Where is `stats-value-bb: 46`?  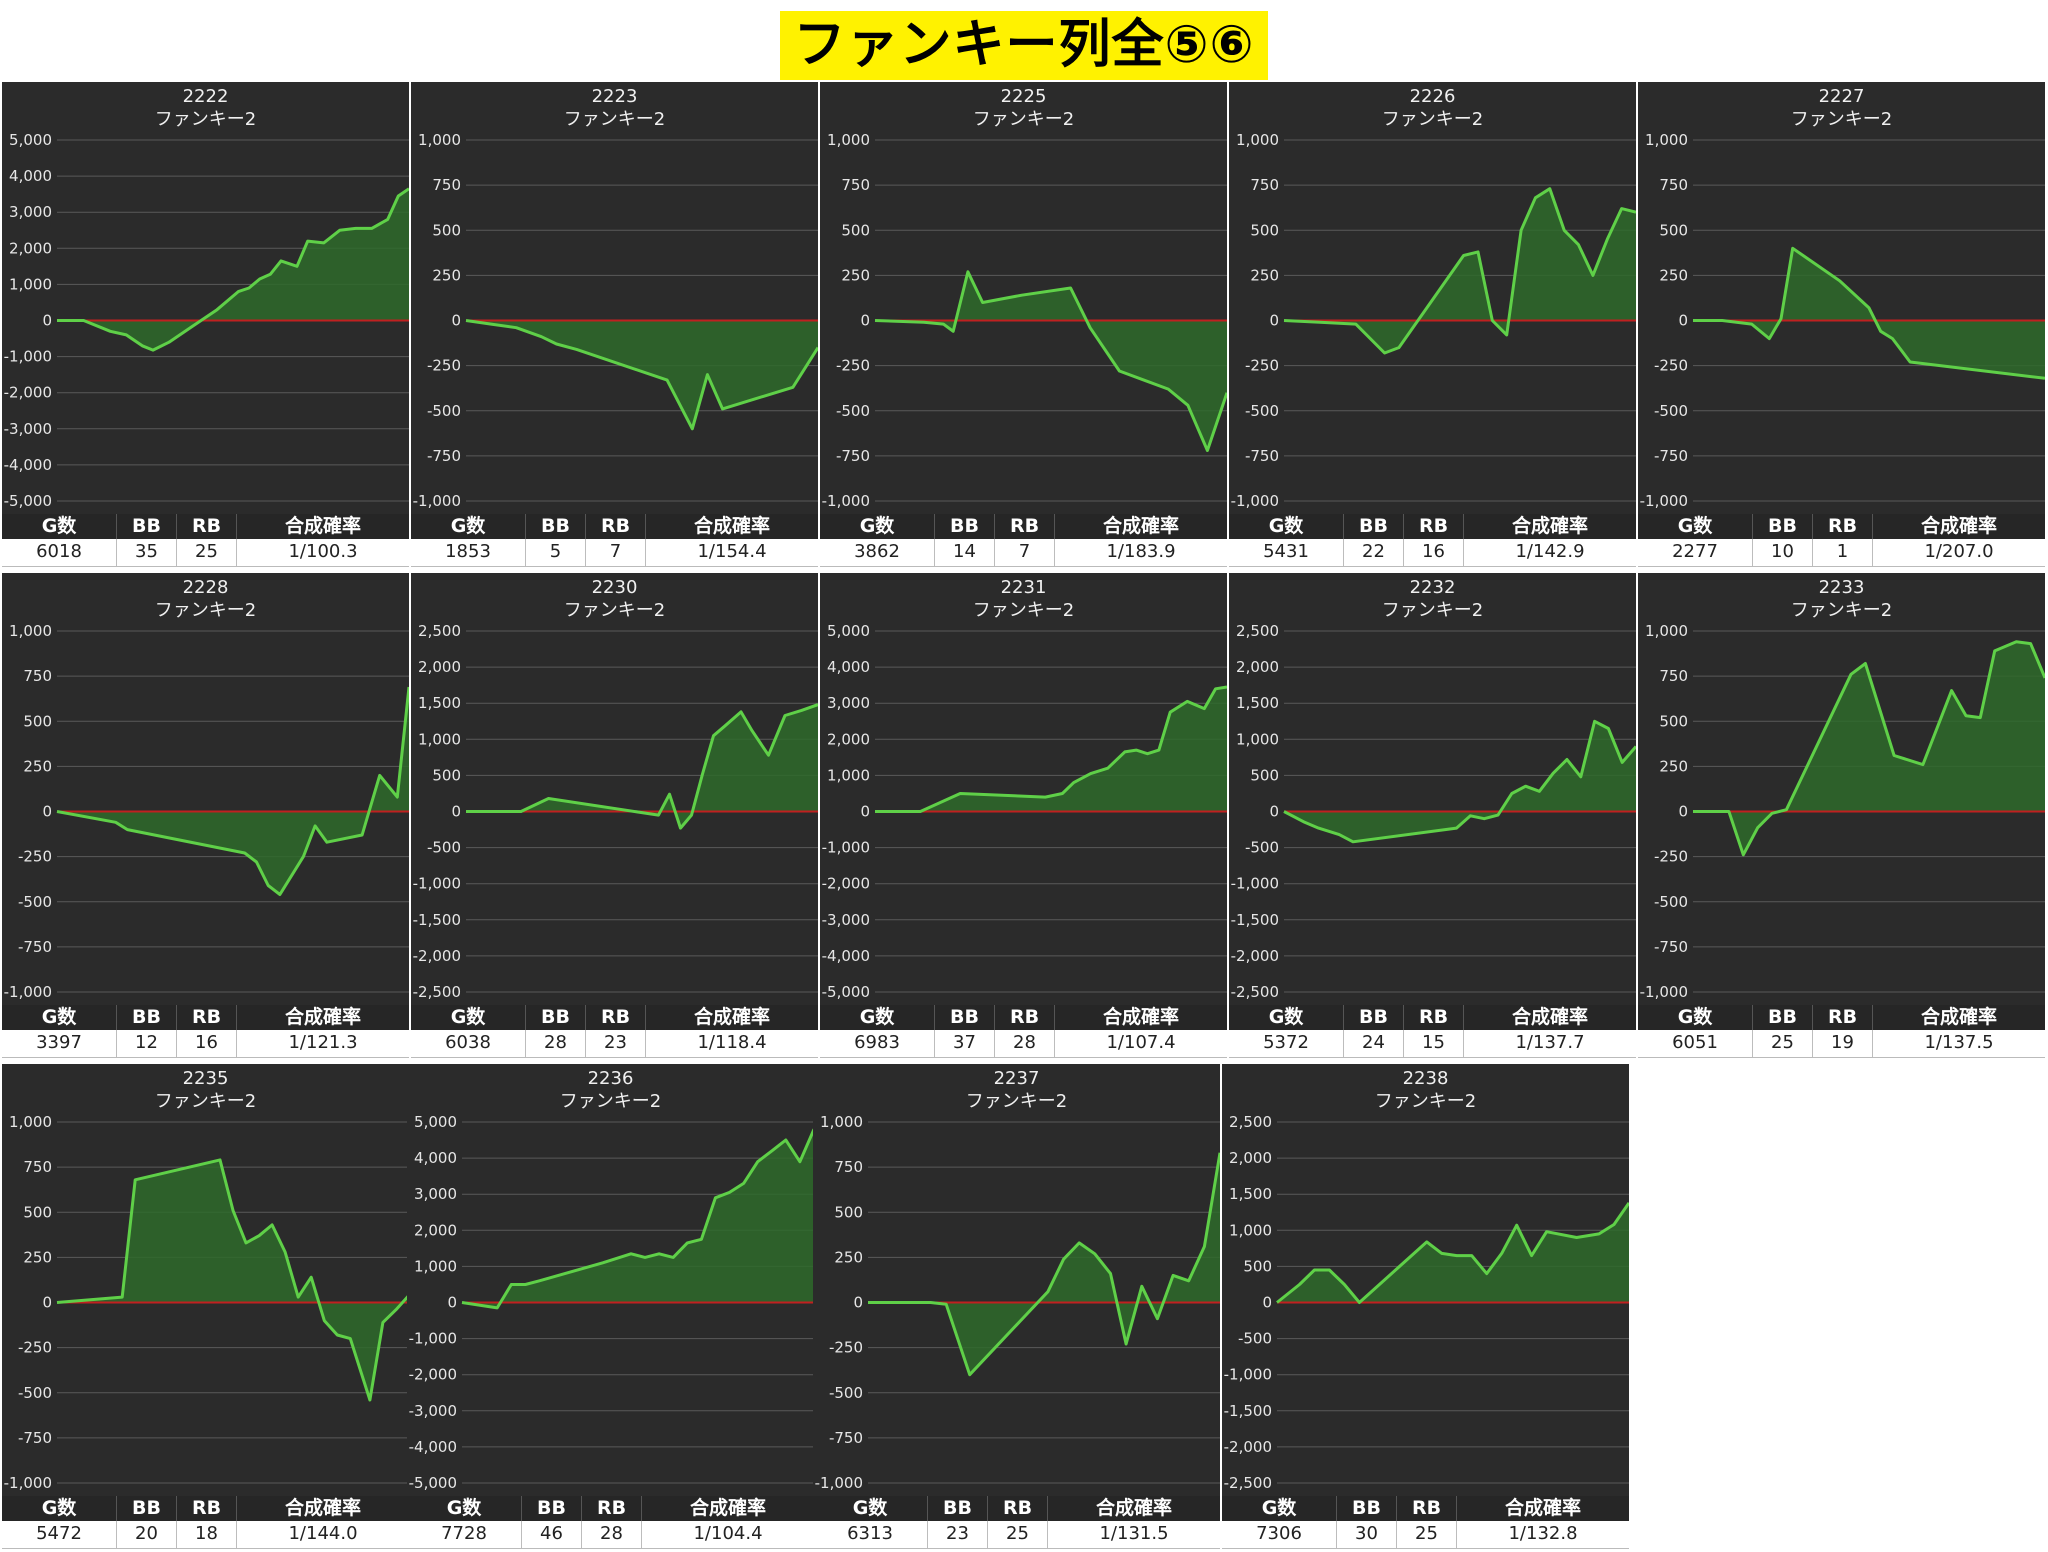
stats-value-bb: 46 is located at coordinates (552, 1534).